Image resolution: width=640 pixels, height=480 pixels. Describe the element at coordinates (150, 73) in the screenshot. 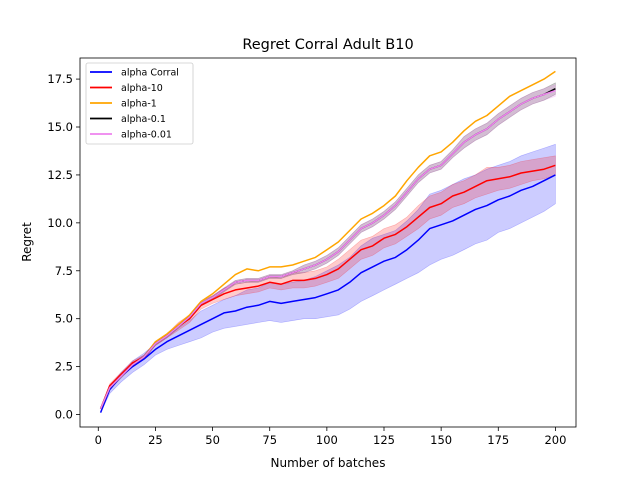

I see `legend-label-alpha-corral: alpha Corral` at that location.